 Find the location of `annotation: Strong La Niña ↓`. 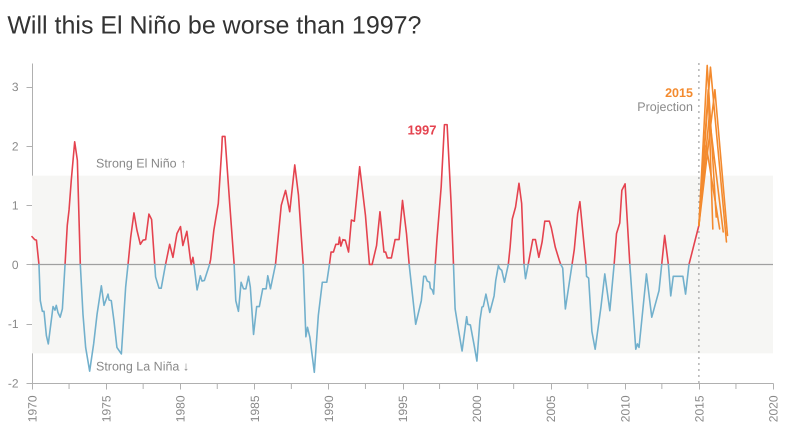

annotation: Strong La Niña ↓ is located at coordinates (143, 366).